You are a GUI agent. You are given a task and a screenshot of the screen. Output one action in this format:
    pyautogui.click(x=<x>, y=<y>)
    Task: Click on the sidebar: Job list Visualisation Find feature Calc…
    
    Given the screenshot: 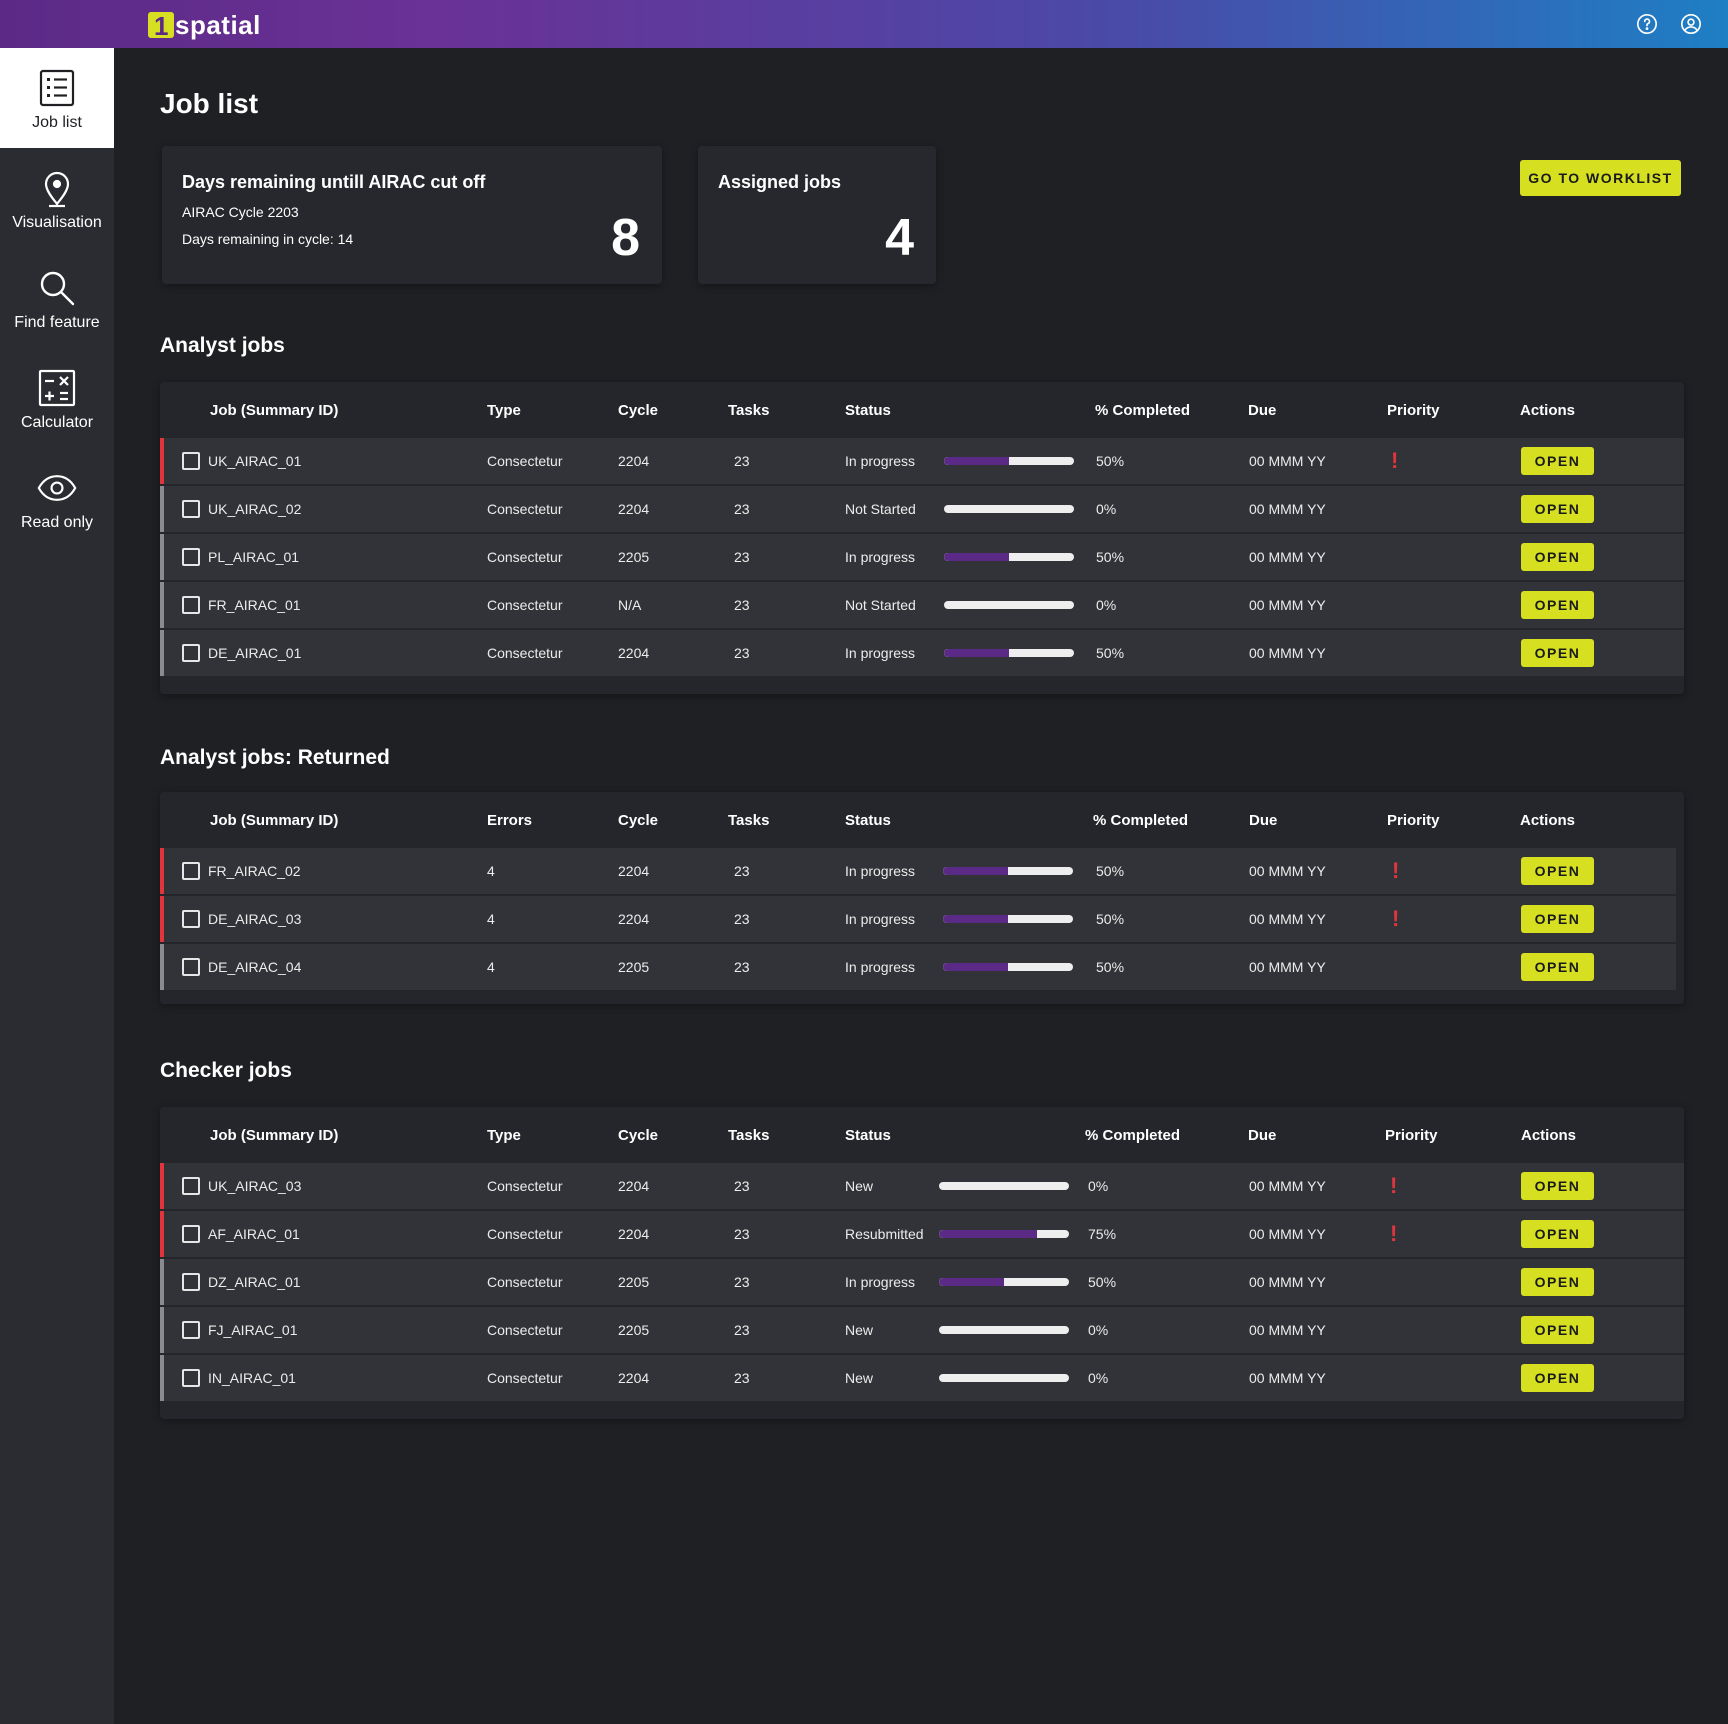 What is the action you would take?
    pyautogui.click(x=57, y=886)
    